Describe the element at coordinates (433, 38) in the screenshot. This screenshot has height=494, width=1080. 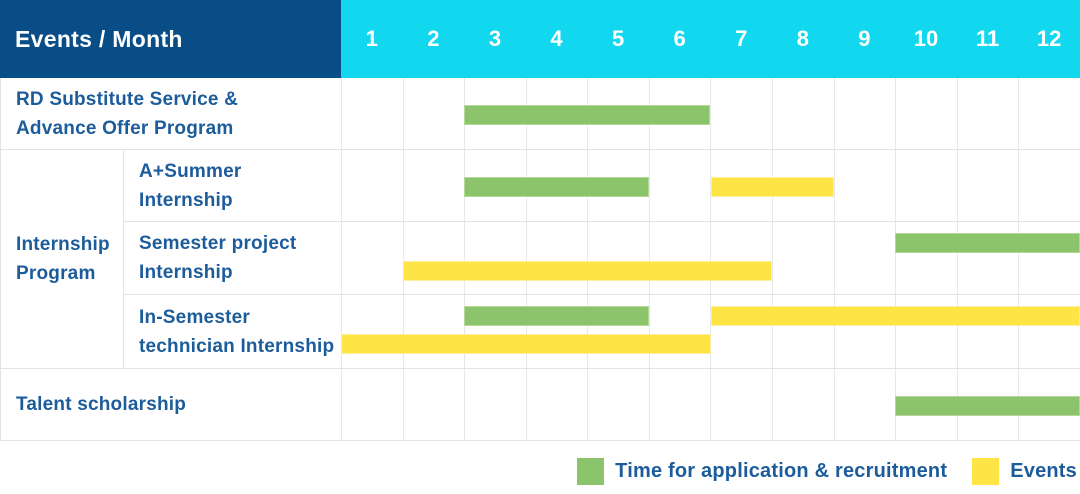
I see `month-label: 2` at that location.